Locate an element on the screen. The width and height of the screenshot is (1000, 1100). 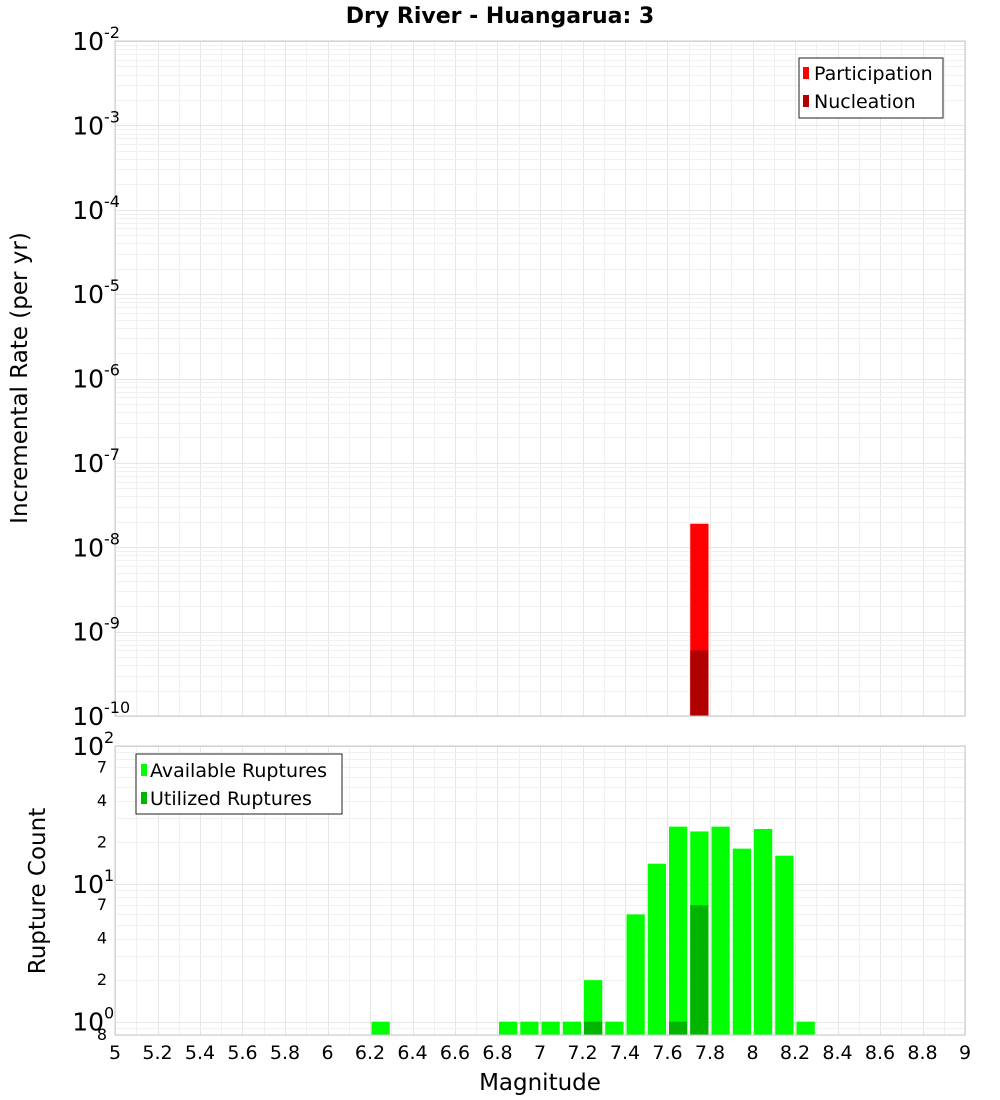
top-bar-nucleation is located at coordinates (699, 683).